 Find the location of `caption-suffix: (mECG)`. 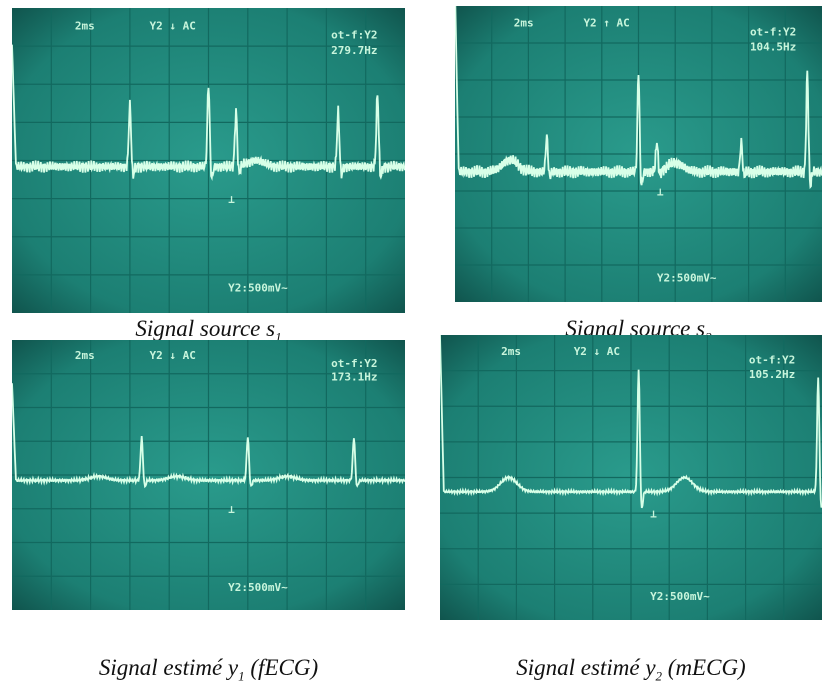

caption-suffix: (mECG) is located at coordinates (704, 667).